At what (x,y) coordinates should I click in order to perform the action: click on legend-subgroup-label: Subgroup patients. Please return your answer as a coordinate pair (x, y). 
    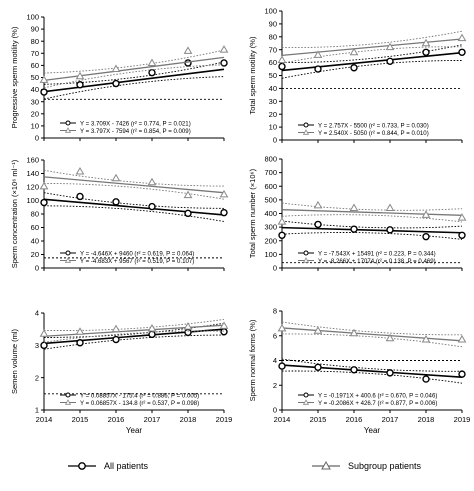
    Looking at the image, I should click on (385, 466).